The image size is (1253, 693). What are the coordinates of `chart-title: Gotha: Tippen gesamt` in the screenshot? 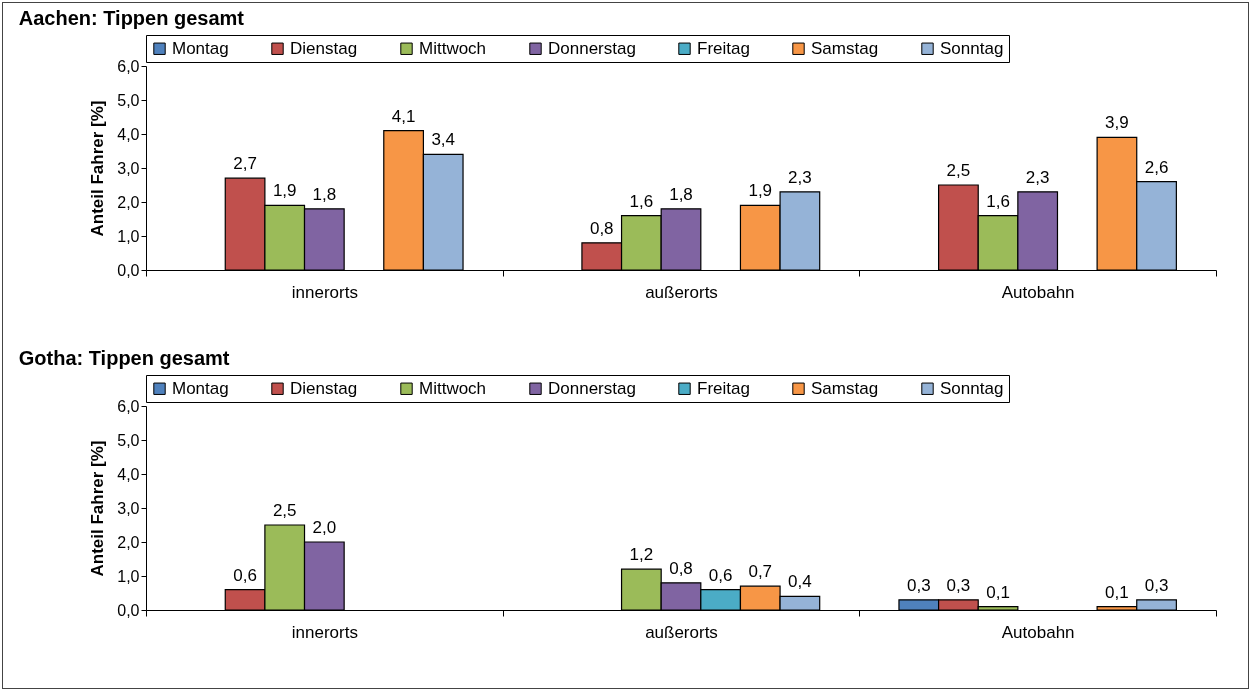 It's located at (124, 357).